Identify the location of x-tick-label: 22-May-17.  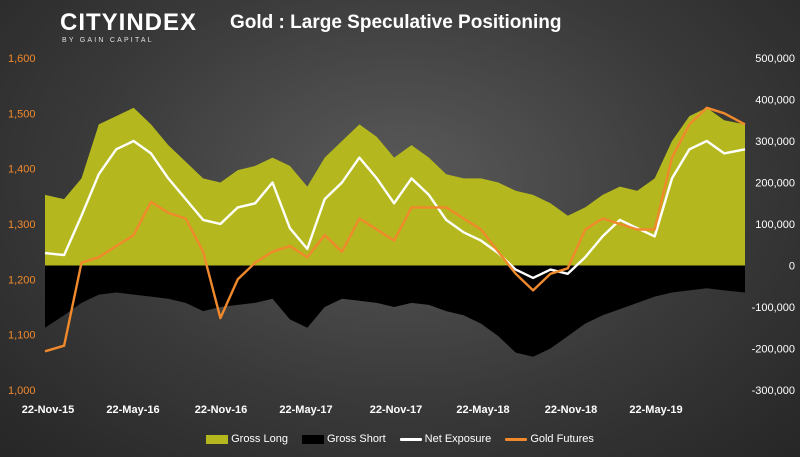
(305, 410).